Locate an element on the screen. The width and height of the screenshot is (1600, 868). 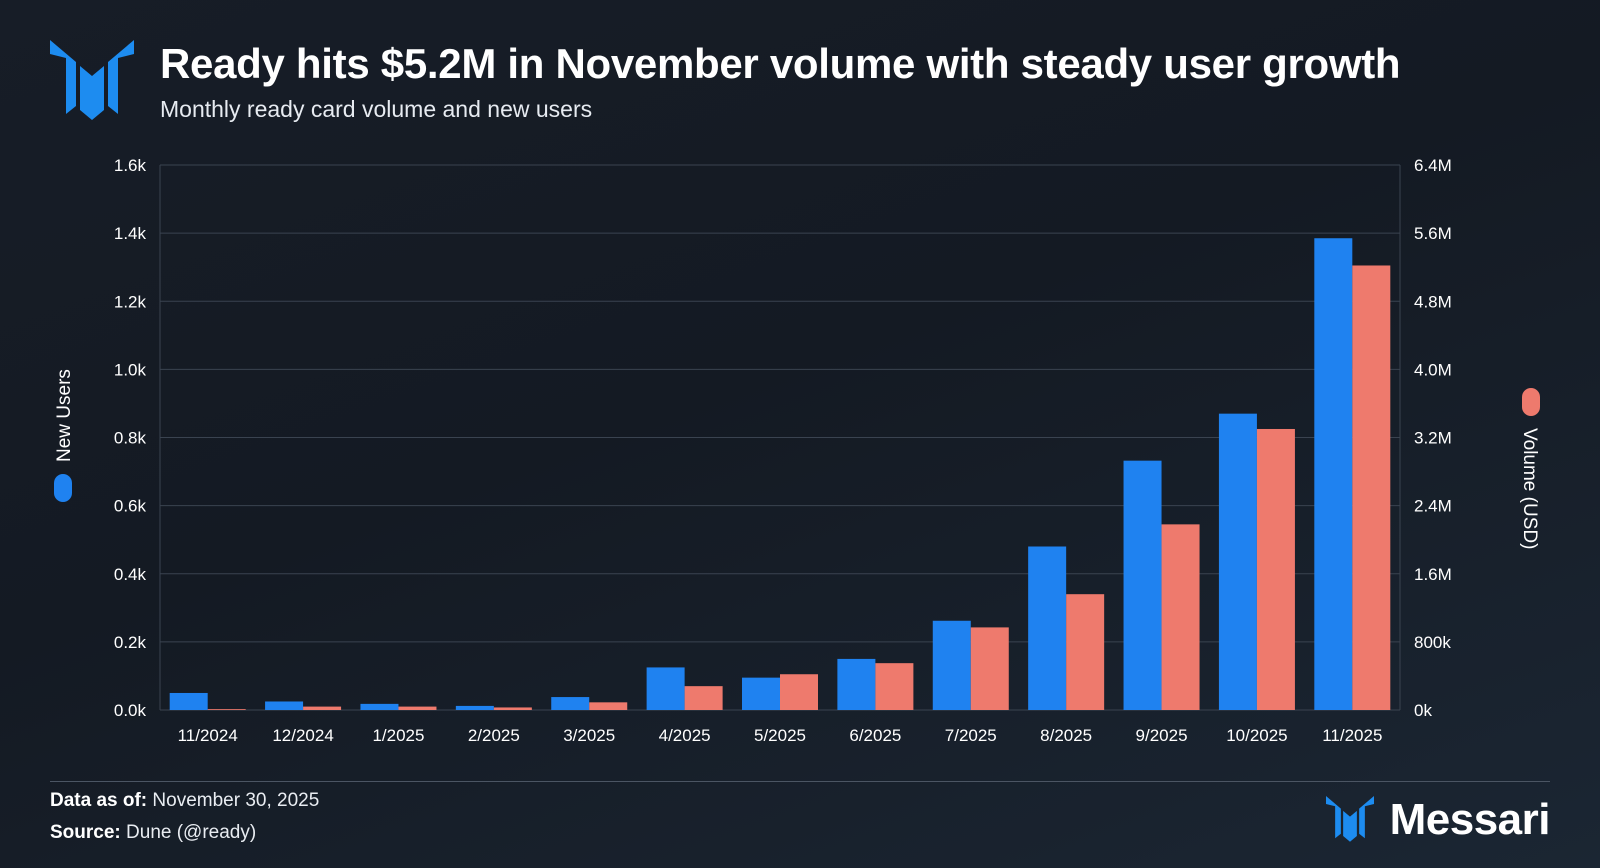
x-axis-tick-label: 7/2025 is located at coordinates (971, 735).